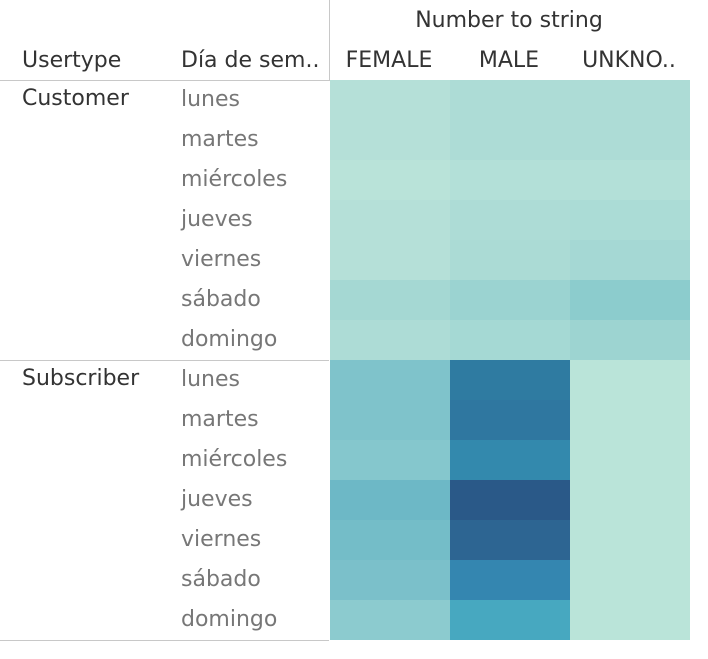  Describe the element at coordinates (329, 40) in the screenshot. I see `header-divider` at that location.